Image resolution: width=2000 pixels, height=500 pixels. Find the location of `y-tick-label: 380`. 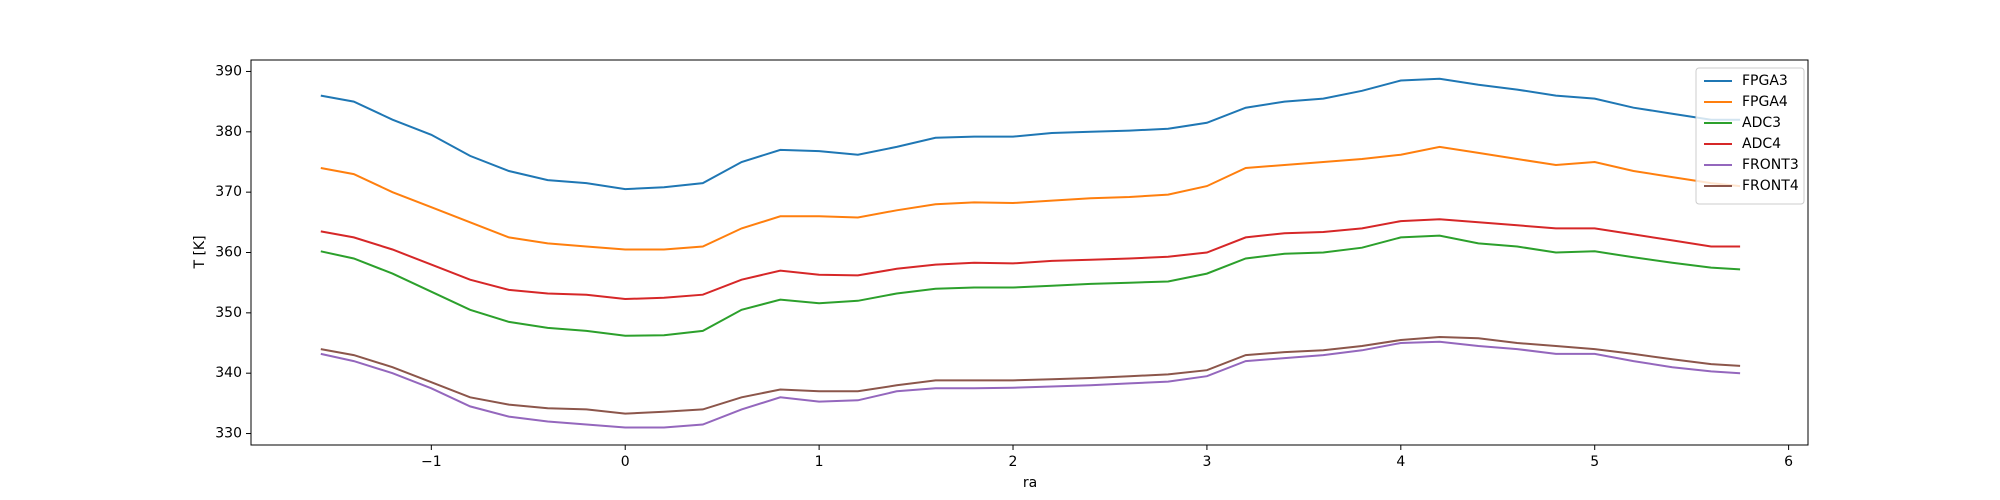

y-tick-label: 380 is located at coordinates (228, 132).